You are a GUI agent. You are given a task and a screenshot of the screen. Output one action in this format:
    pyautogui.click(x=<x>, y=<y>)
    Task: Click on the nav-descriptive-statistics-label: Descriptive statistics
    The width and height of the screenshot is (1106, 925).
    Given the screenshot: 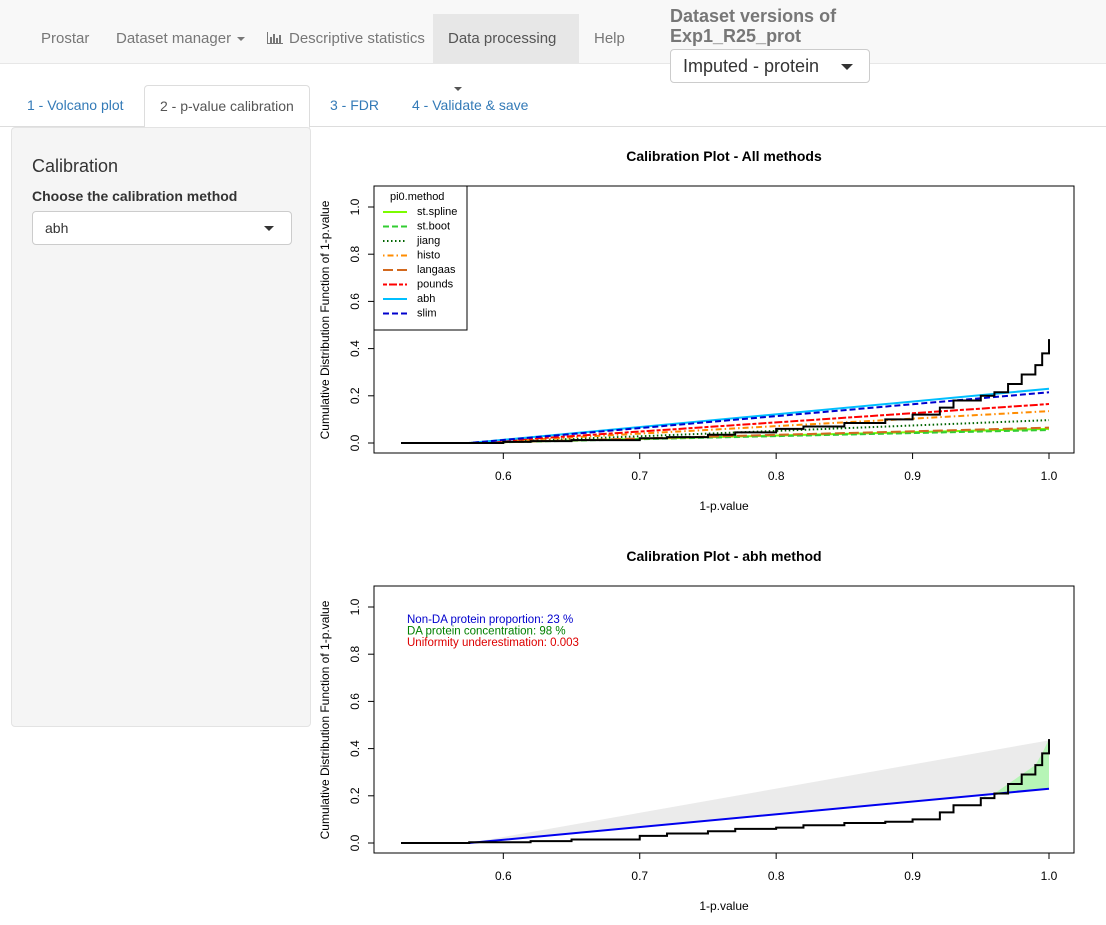 What is the action you would take?
    pyautogui.click(x=357, y=38)
    